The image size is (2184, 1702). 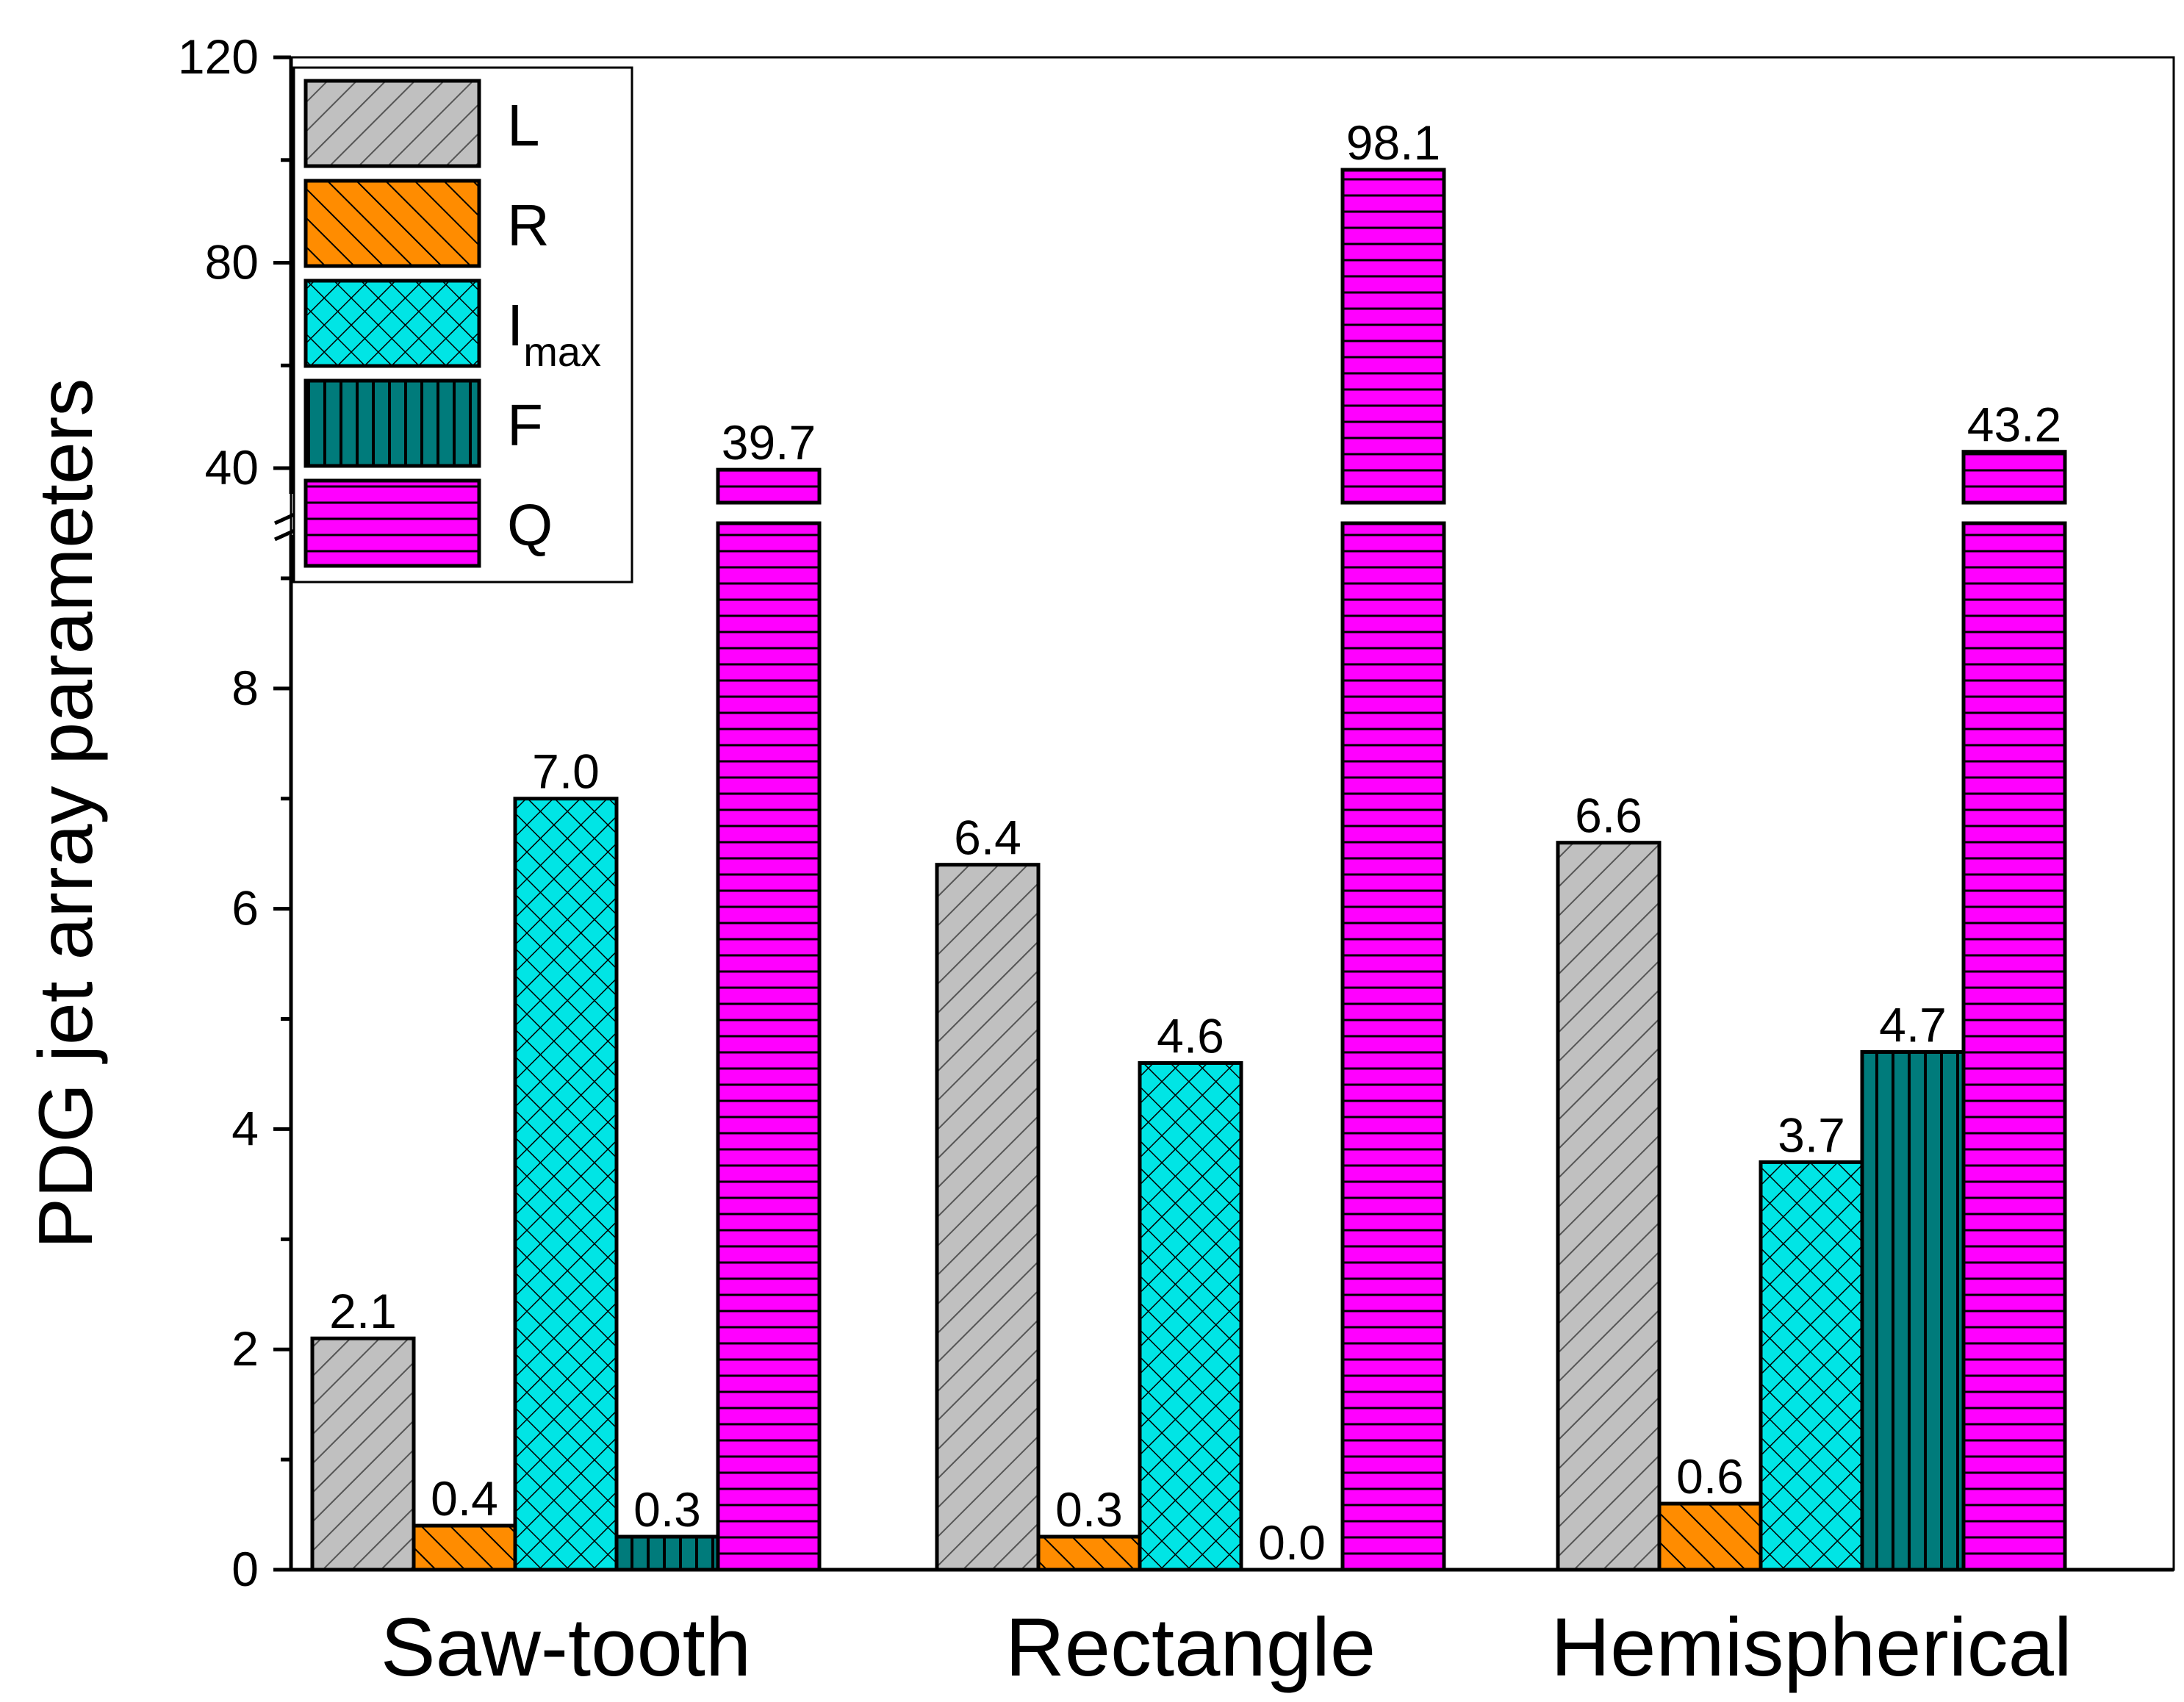 What do you see at coordinates (2014, 1046) in the screenshot?
I see `bar-q-hemispherical-lower` at bounding box center [2014, 1046].